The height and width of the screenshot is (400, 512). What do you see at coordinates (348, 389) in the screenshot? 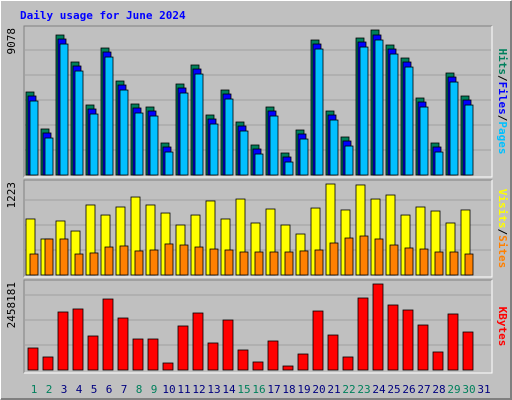
I see `x-tick-label: 22` at bounding box center [348, 389].